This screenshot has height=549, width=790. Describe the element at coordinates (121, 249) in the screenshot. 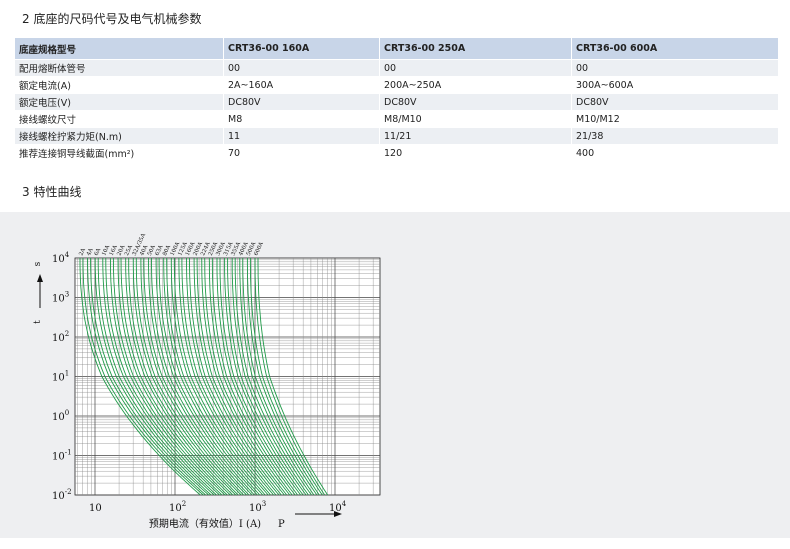

I see `curve-label: 20A` at that location.